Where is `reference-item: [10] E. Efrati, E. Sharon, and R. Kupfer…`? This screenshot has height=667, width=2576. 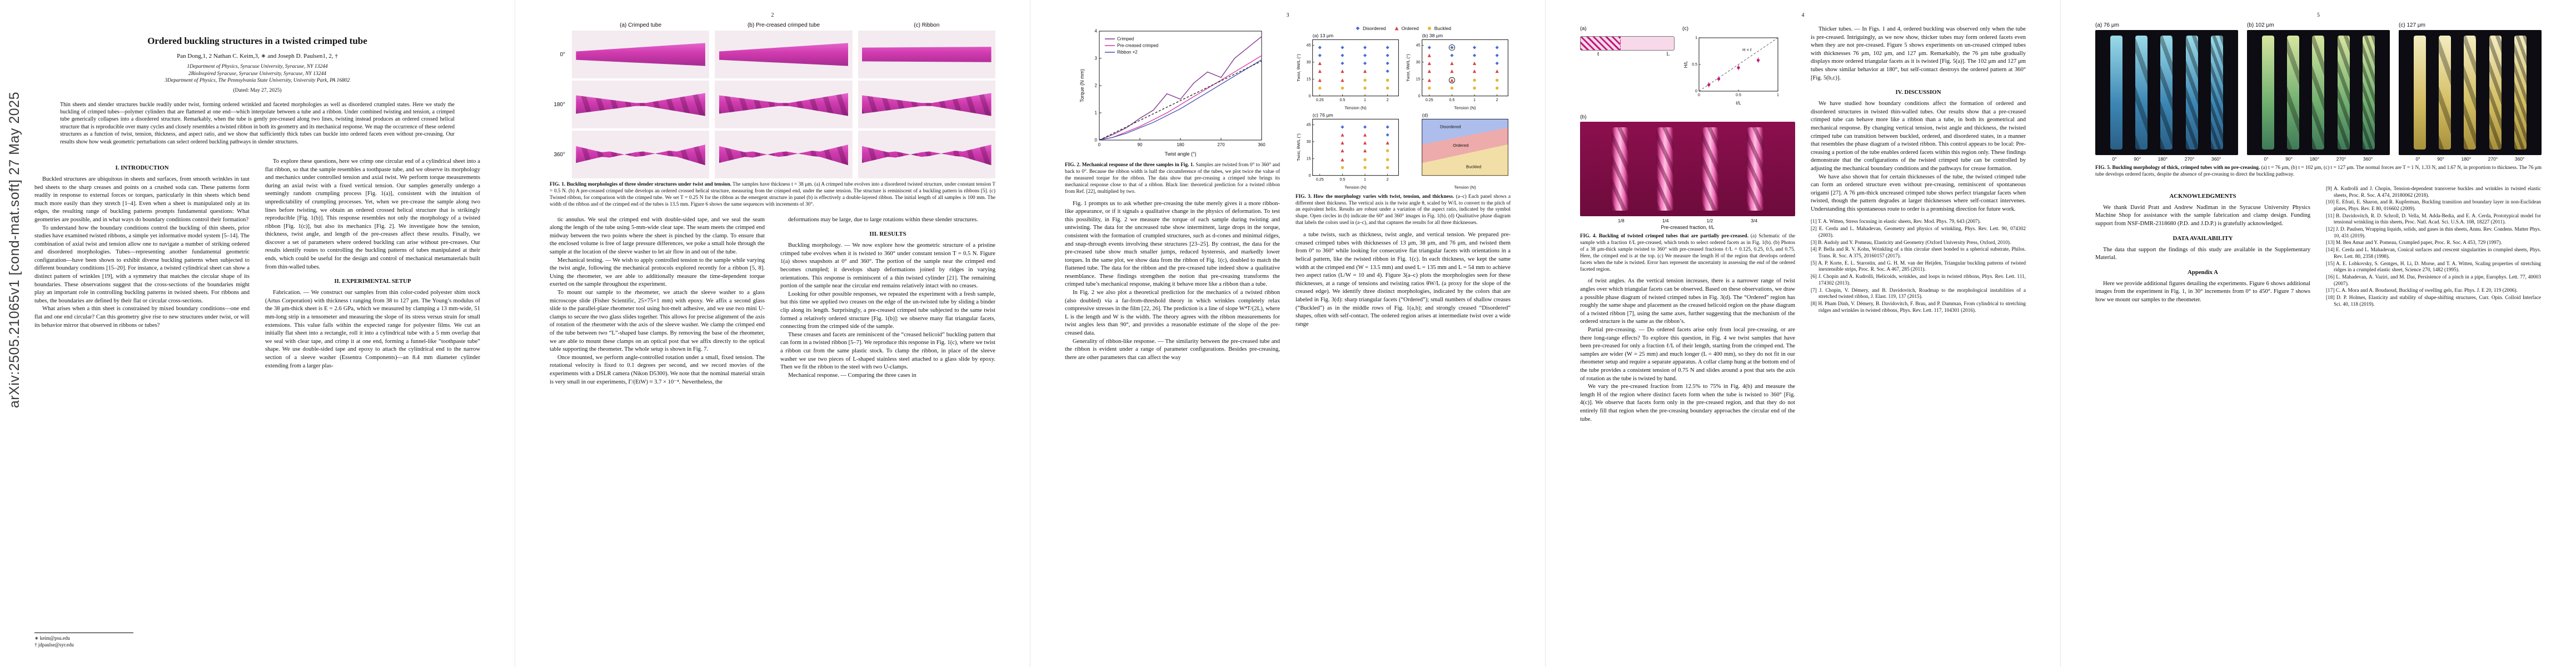 reference-item: [10] E. Efrati, E. Sharon, and R. Kupfer… is located at coordinates (2433, 206).